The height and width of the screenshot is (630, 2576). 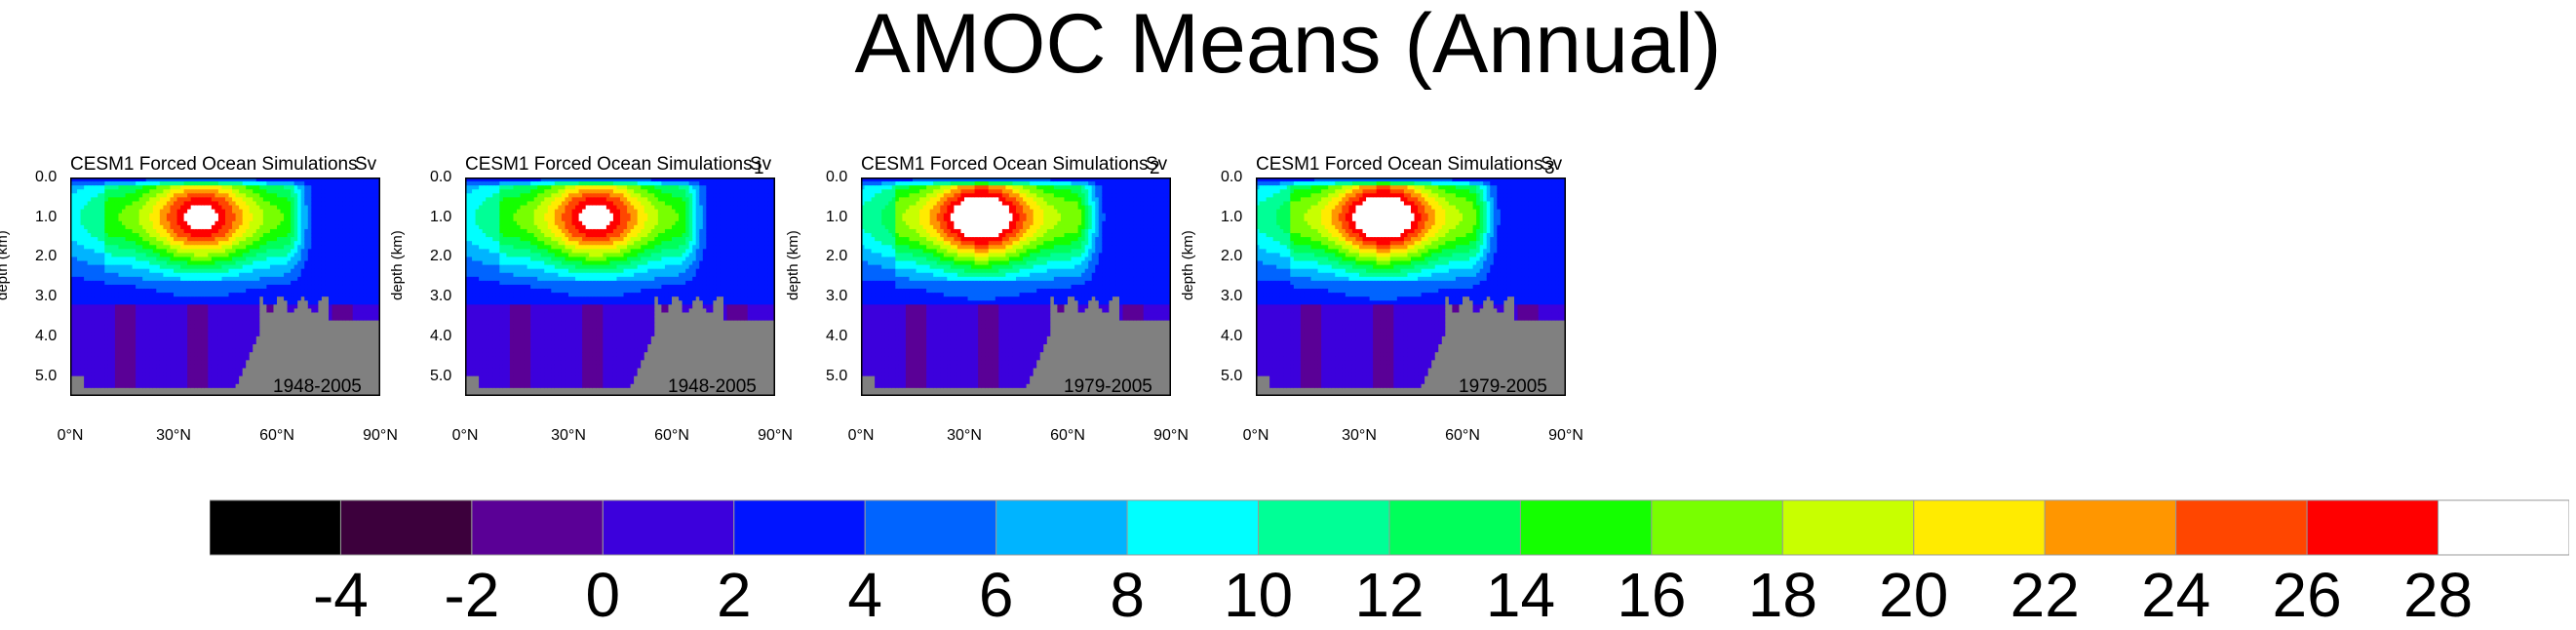 What do you see at coordinates (340, 595) in the screenshot?
I see `colorbar-tick-label: -4` at bounding box center [340, 595].